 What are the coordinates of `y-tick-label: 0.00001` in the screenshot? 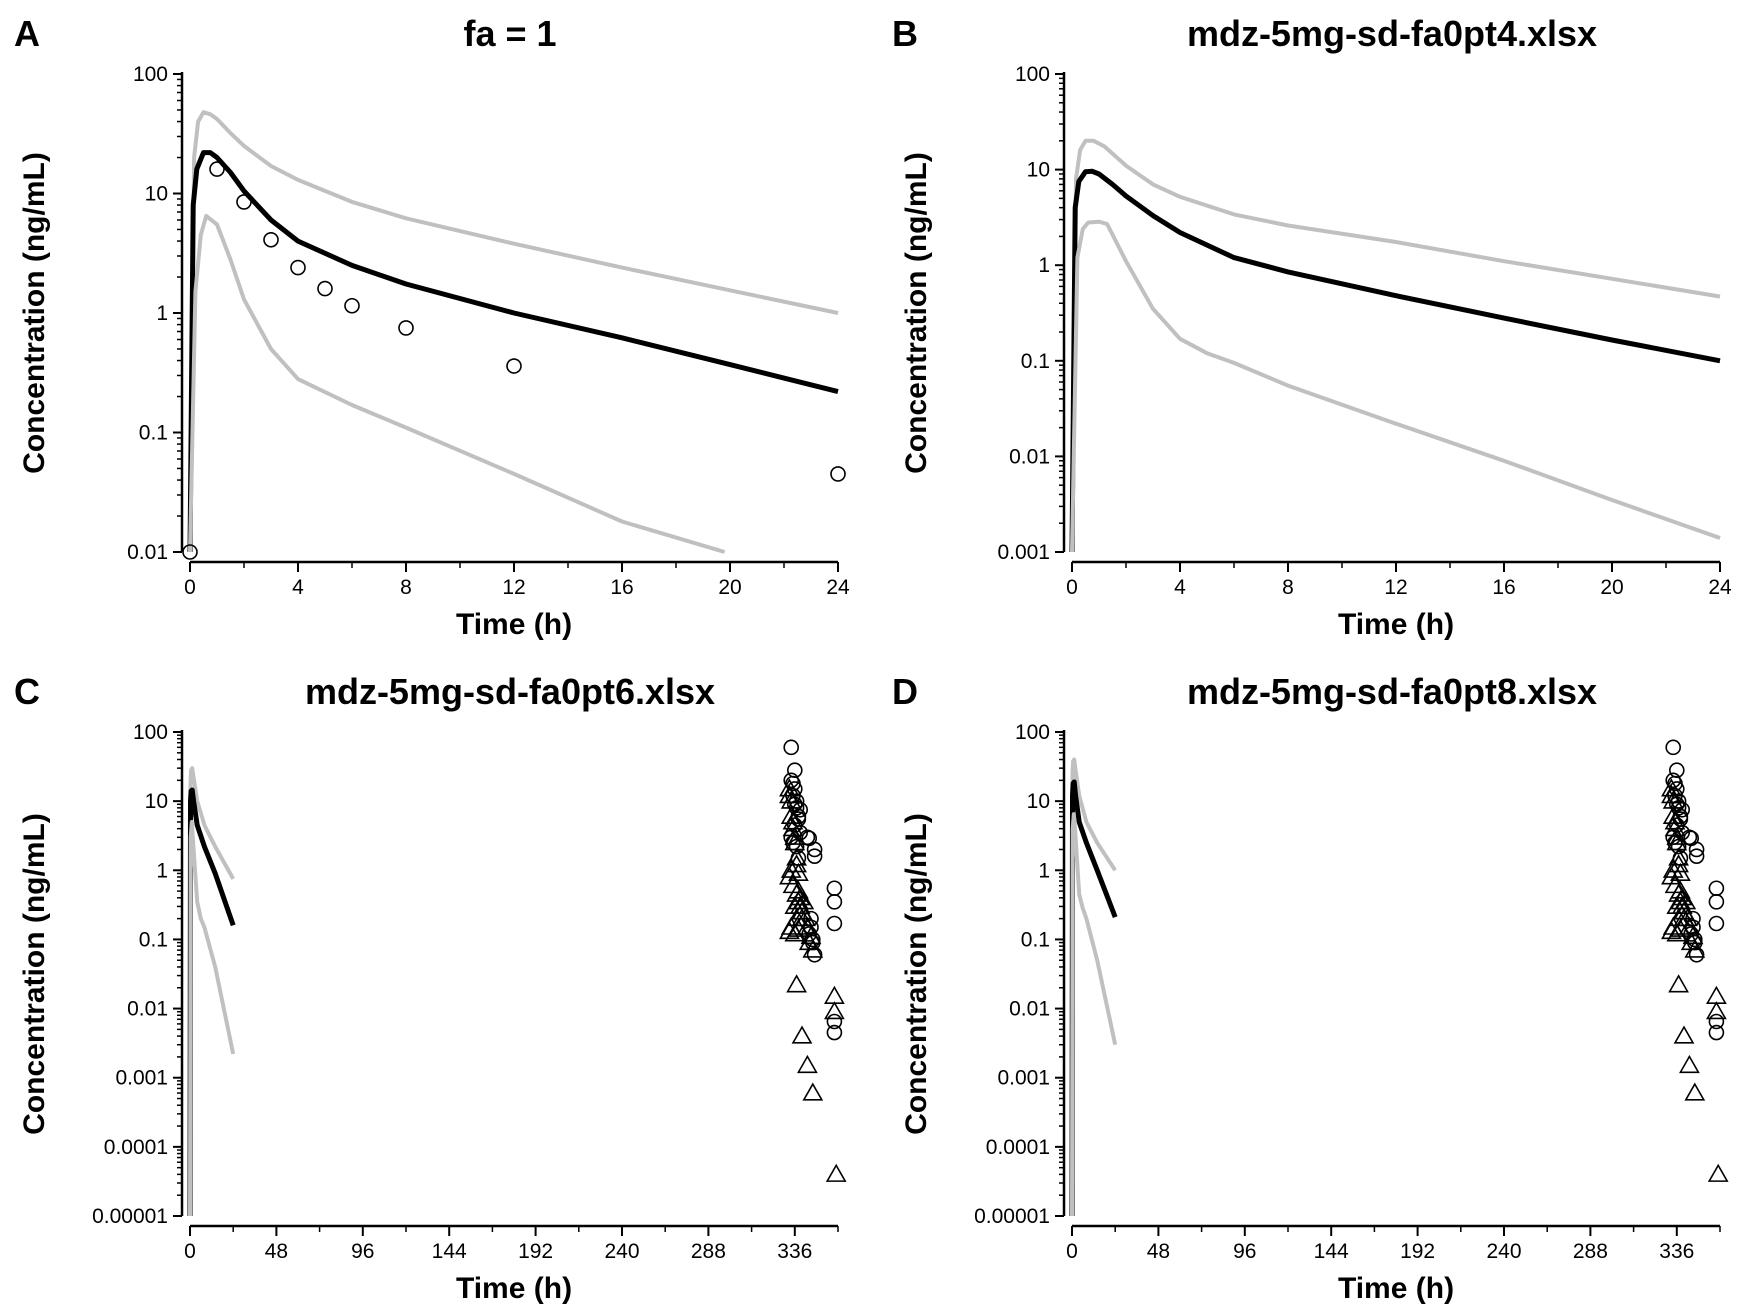 It's located at (130, 1216).